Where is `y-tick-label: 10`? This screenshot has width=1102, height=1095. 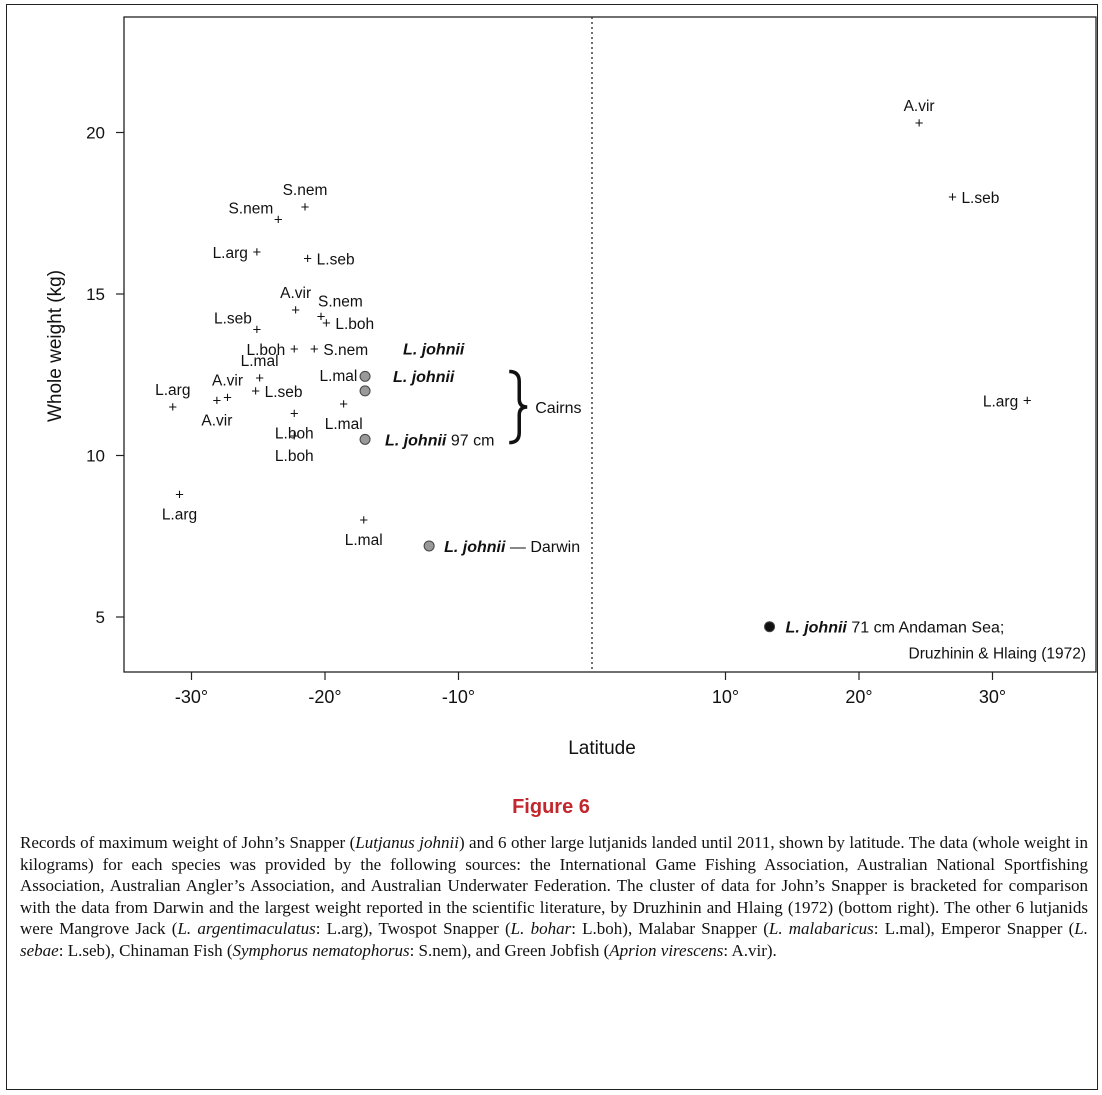
y-tick-label: 10 is located at coordinates (95, 456).